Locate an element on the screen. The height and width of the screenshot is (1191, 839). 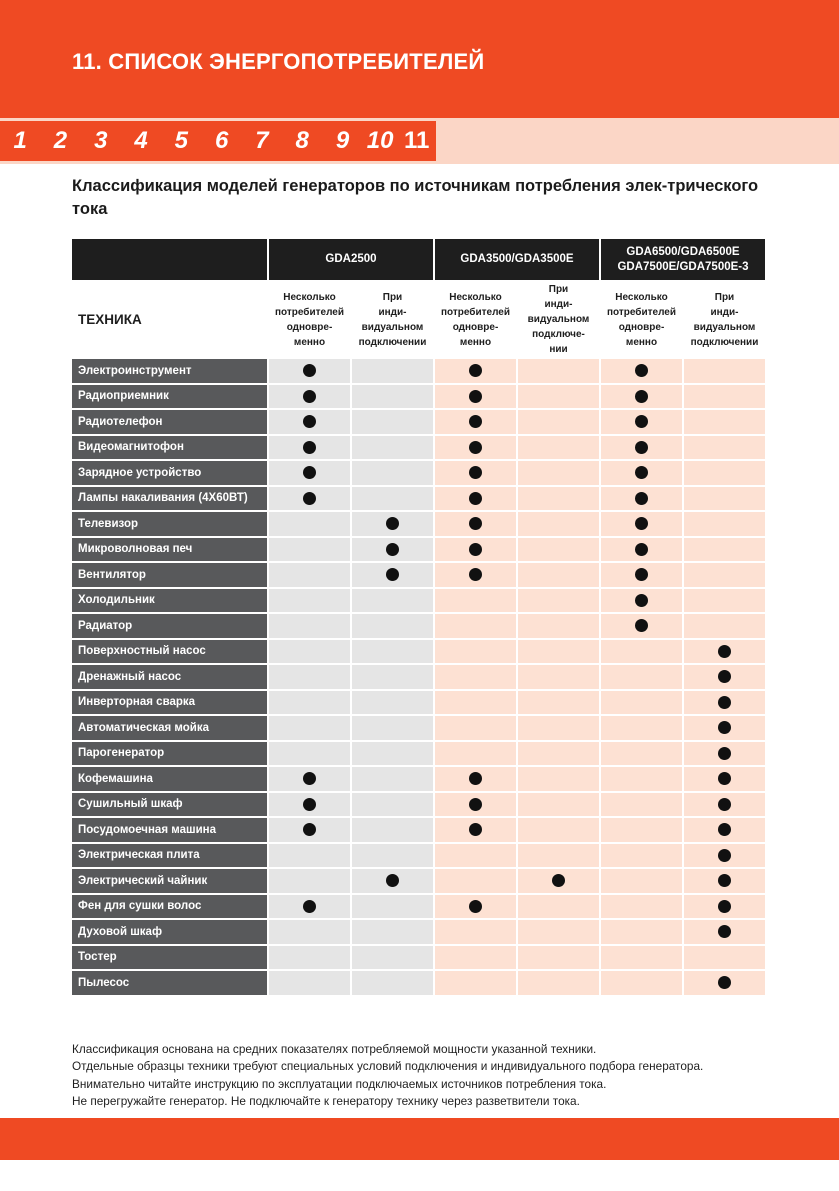
table-row: Электроинструмент is located at coordinates (418, 371).